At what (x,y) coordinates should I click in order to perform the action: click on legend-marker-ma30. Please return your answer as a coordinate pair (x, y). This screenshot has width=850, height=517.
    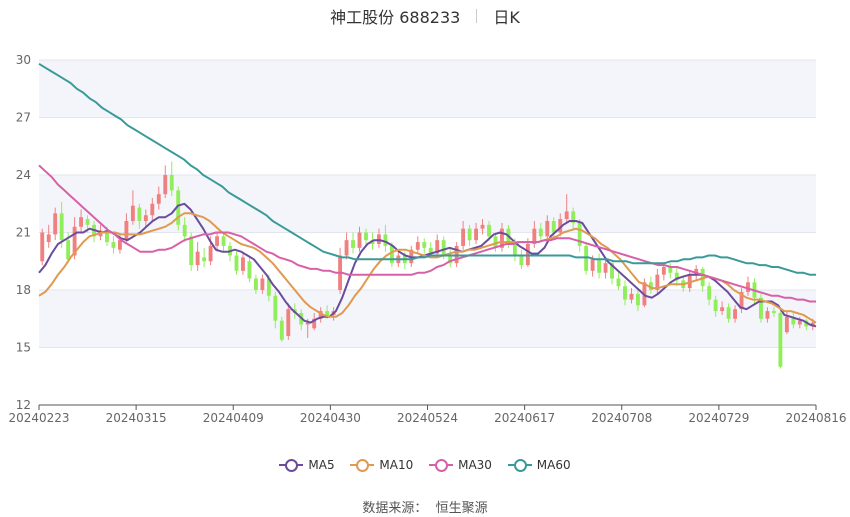
    Looking at the image, I should click on (441, 465).